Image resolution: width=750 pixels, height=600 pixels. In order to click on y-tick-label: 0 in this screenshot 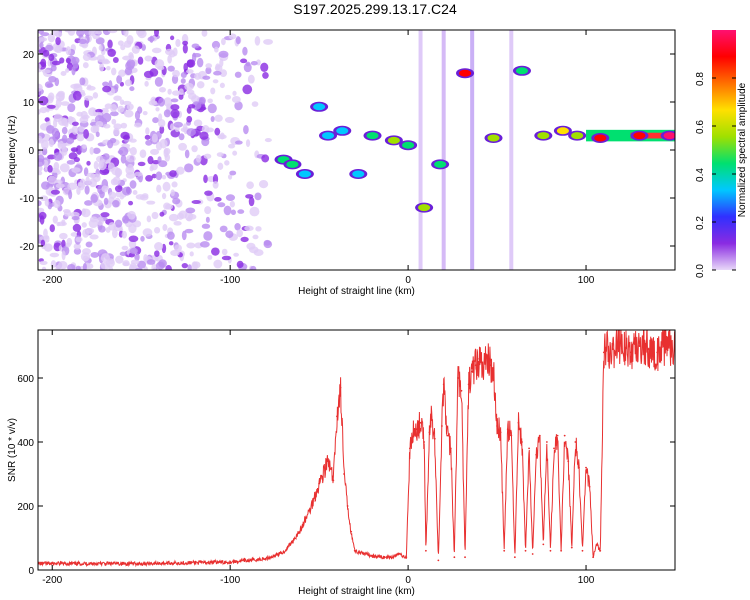, I will do `click(31, 151)`.